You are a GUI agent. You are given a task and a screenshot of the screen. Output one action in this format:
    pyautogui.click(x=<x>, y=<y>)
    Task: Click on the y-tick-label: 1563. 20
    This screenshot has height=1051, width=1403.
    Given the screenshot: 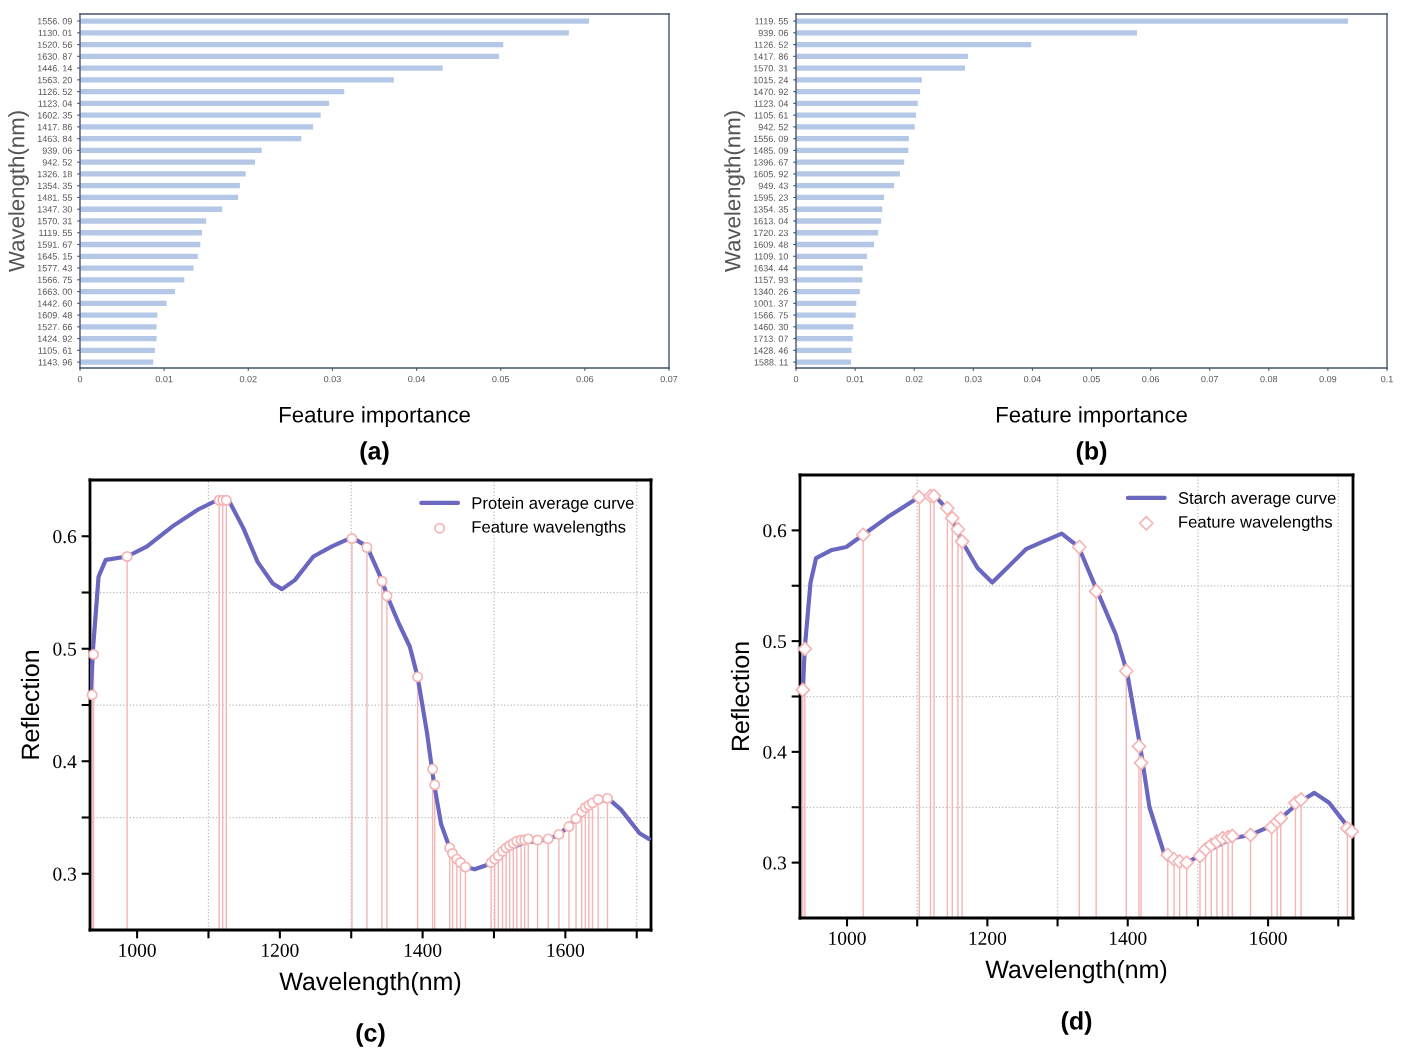 What is the action you would take?
    pyautogui.click(x=55, y=80)
    